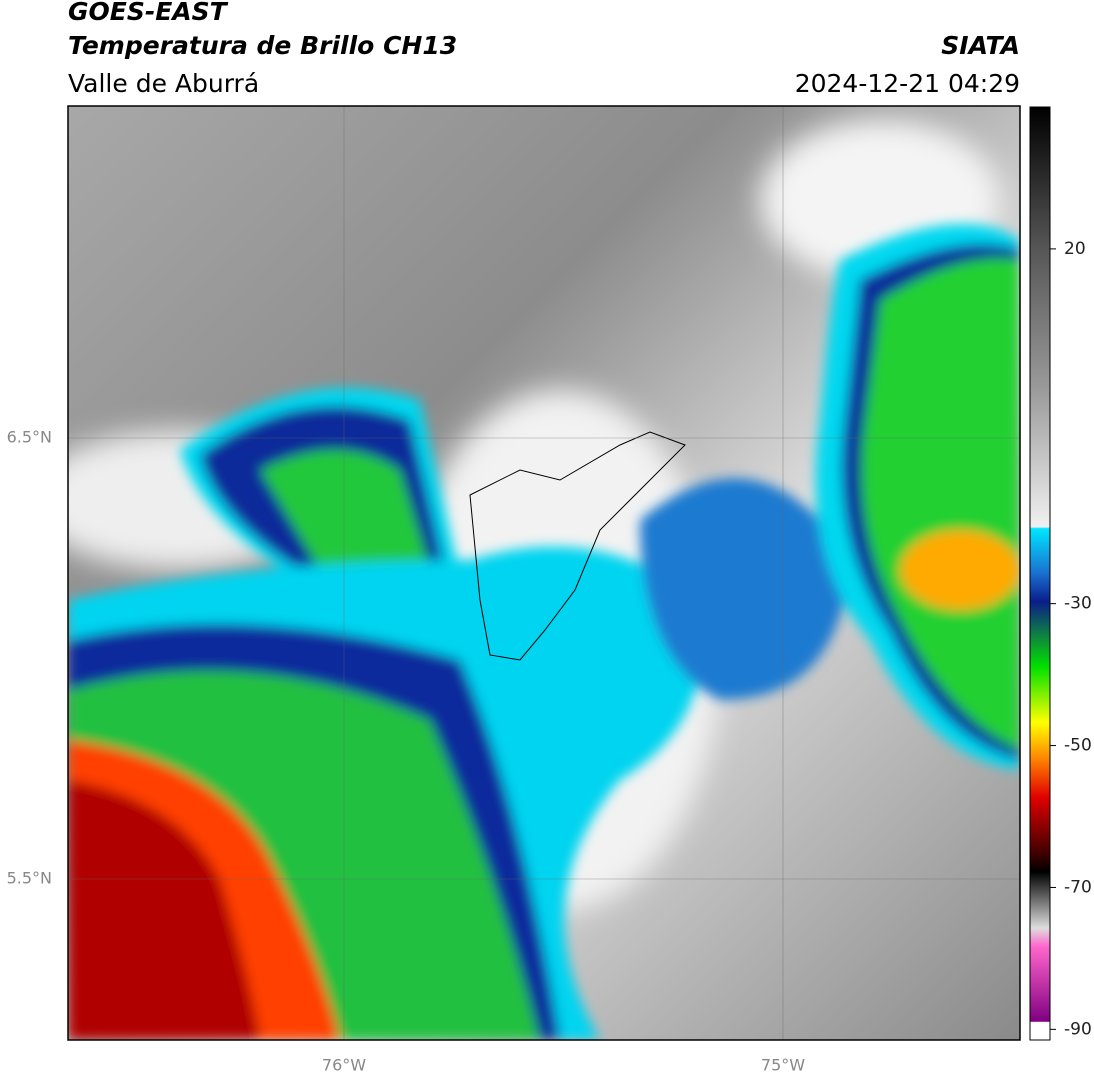 Image resolution: width=1094 pixels, height=1082 pixels. What do you see at coordinates (1078, 887) in the screenshot?
I see `colorbar-tick-label: -70` at bounding box center [1078, 887].